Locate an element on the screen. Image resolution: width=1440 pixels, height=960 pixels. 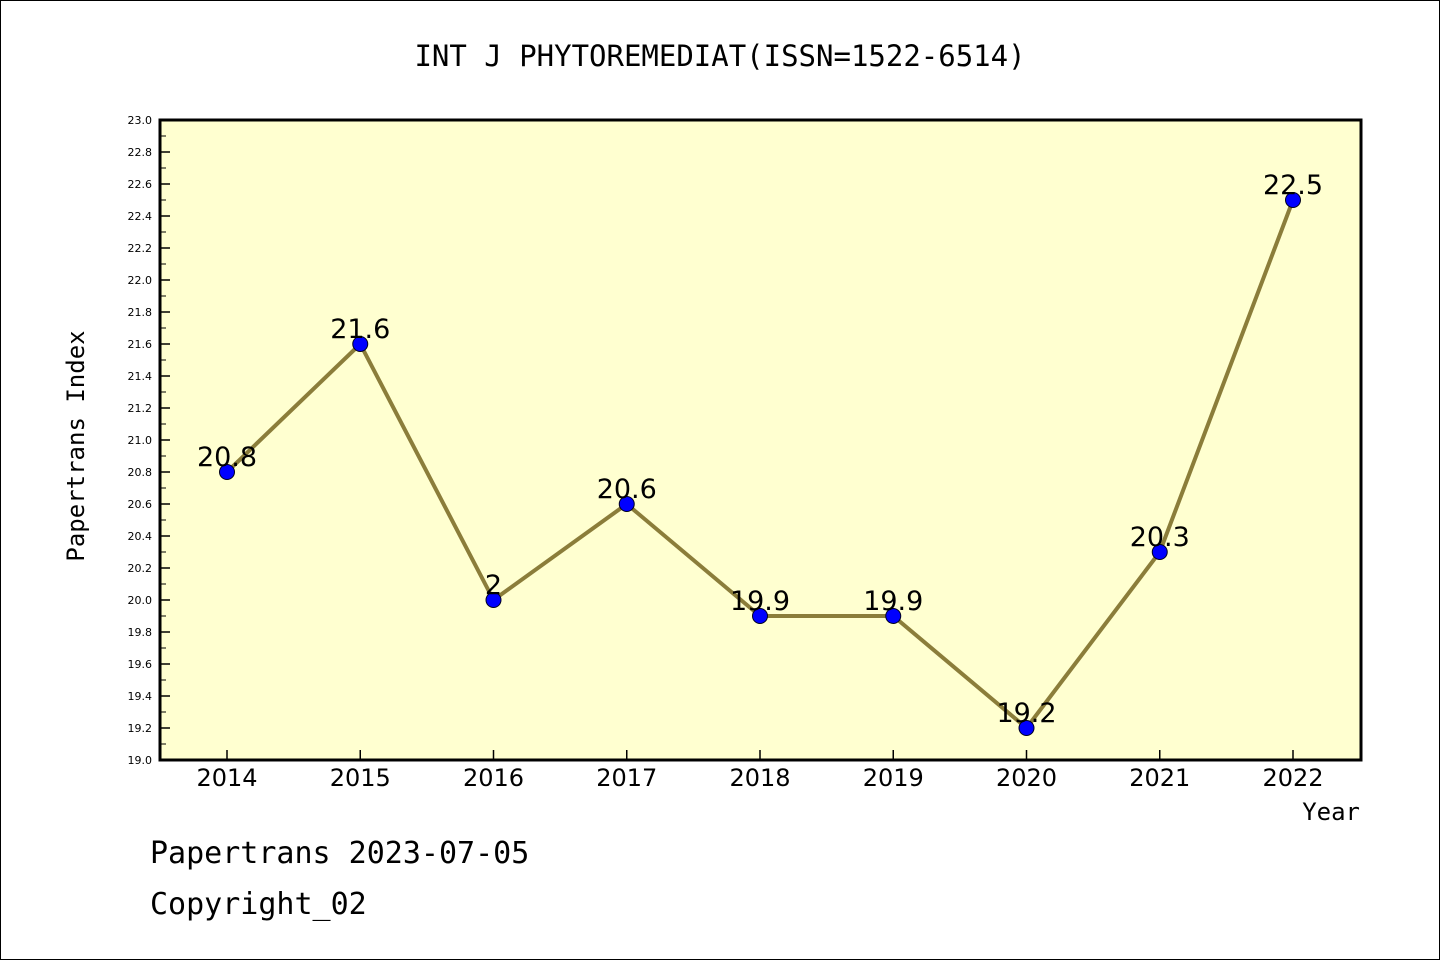
footer-date: Papertrans 2023-07-05 is located at coordinates (339, 853).